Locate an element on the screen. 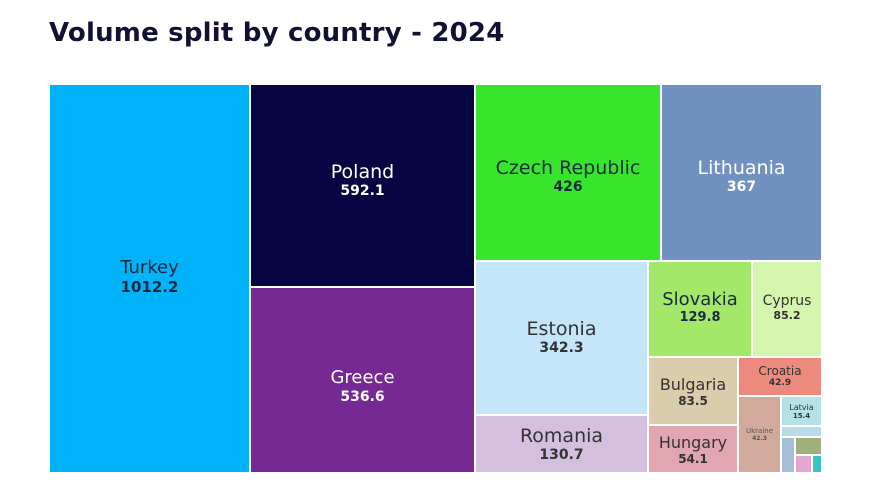  tile-label: Estonia 342.3 is located at coordinates (561, 337).